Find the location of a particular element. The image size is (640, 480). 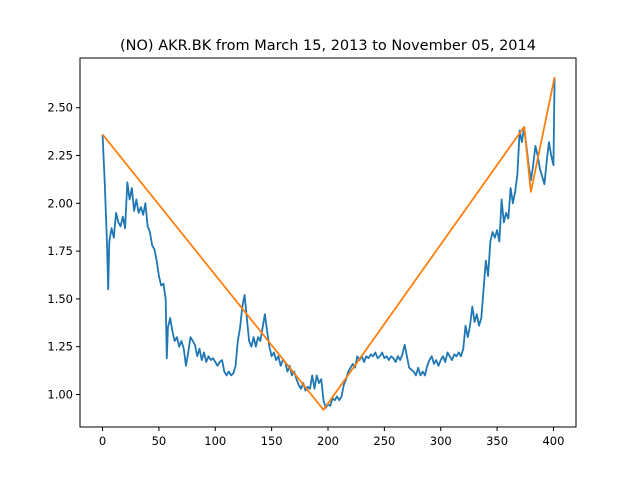

y-axis: 1.00 1.25 1.50 1.75 2.00 2.25 2.50 is located at coordinates (63, 251).